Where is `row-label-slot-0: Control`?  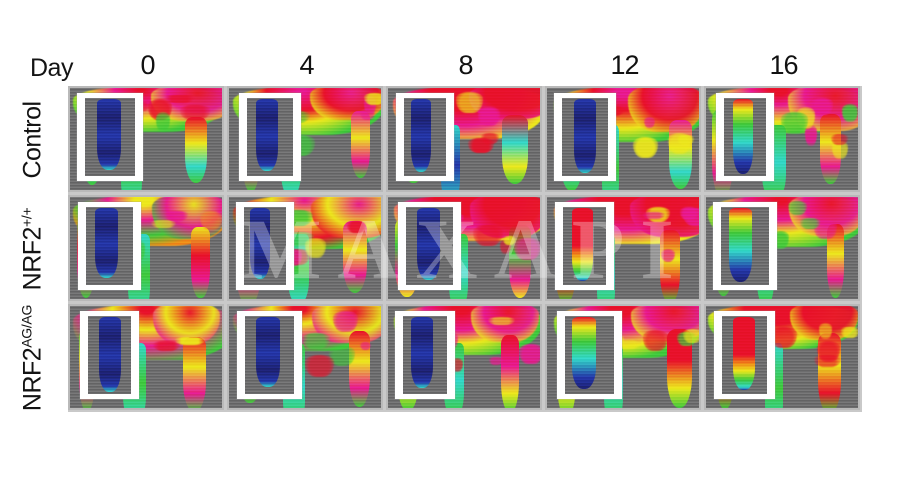
row-label-slot-0: Control is located at coordinates (33, 140).